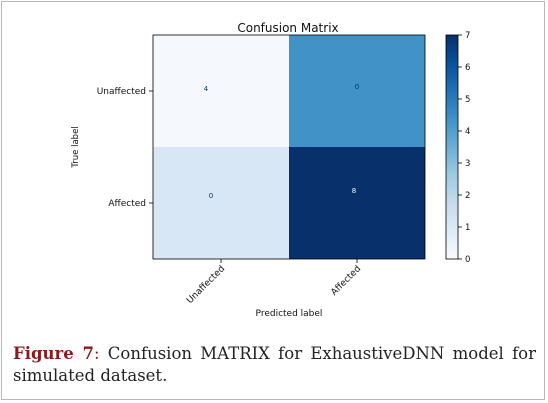 The height and width of the screenshot is (403, 548). Describe the element at coordinates (121, 92) in the screenshot. I see `y-tick-label: Unaffected` at that location.